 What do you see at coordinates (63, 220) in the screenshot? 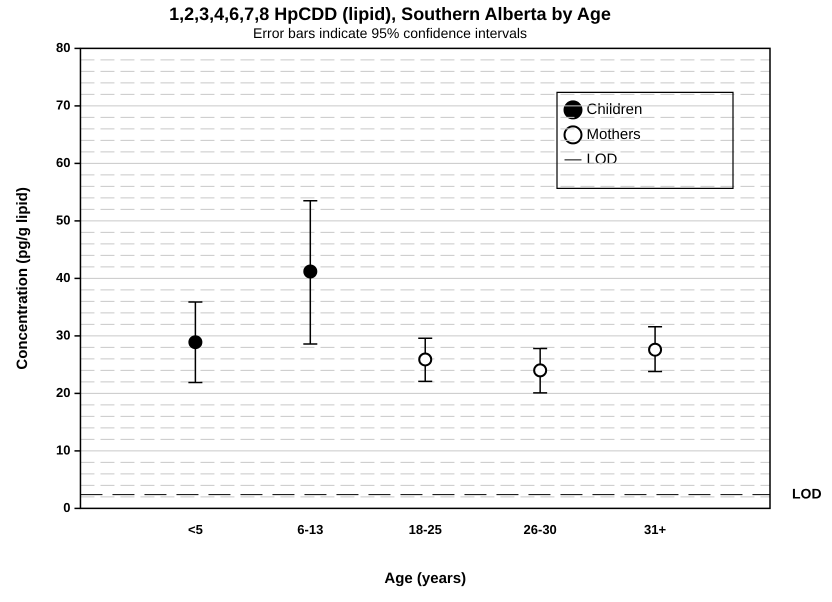
I see `y-tick-label: 50` at bounding box center [63, 220].